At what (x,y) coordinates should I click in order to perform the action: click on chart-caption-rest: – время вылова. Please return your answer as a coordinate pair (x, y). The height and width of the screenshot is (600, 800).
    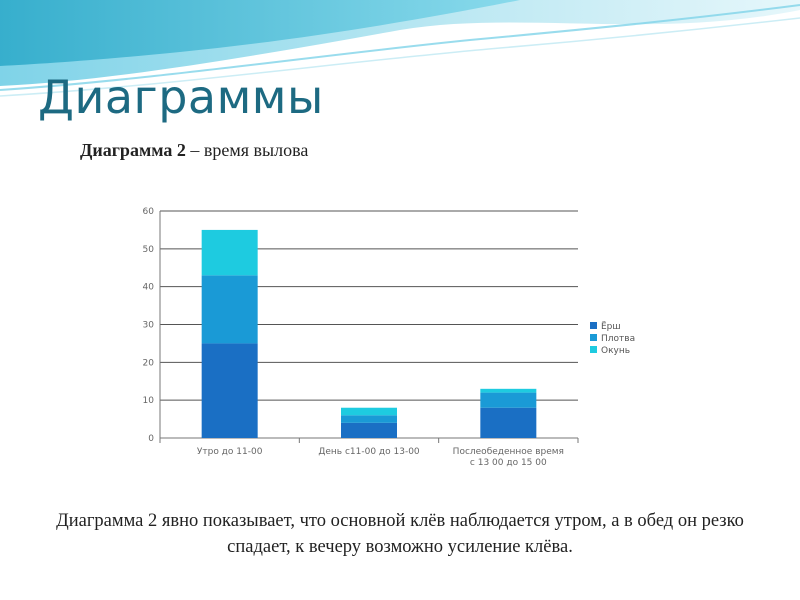
    Looking at the image, I should click on (247, 150).